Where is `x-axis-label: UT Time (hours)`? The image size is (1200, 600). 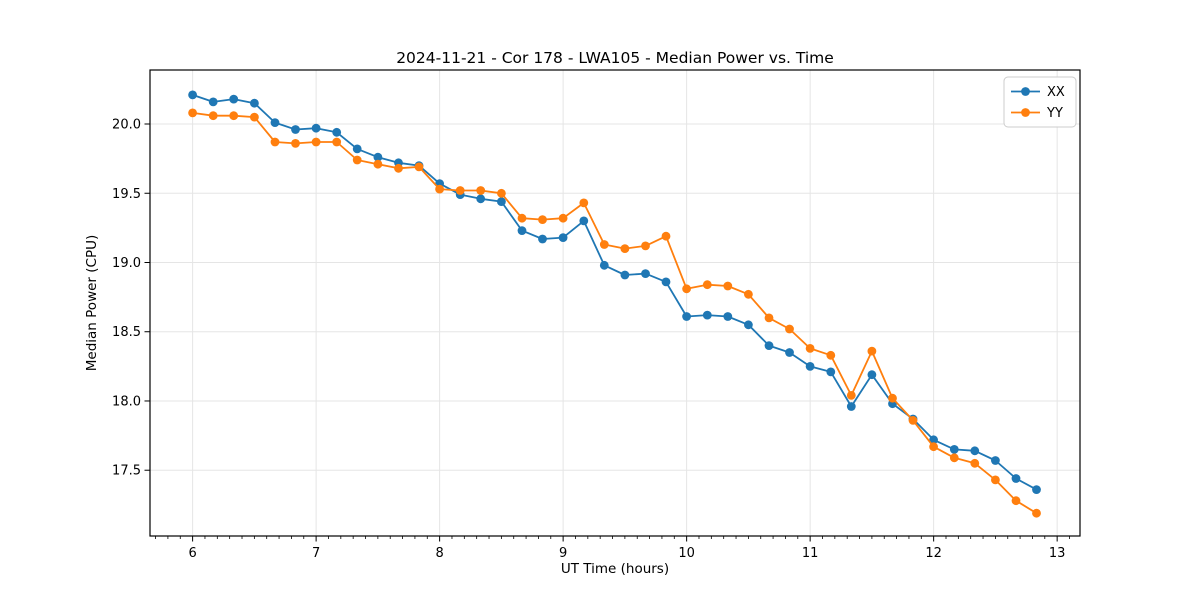 x-axis-label: UT Time (hours) is located at coordinates (615, 569).